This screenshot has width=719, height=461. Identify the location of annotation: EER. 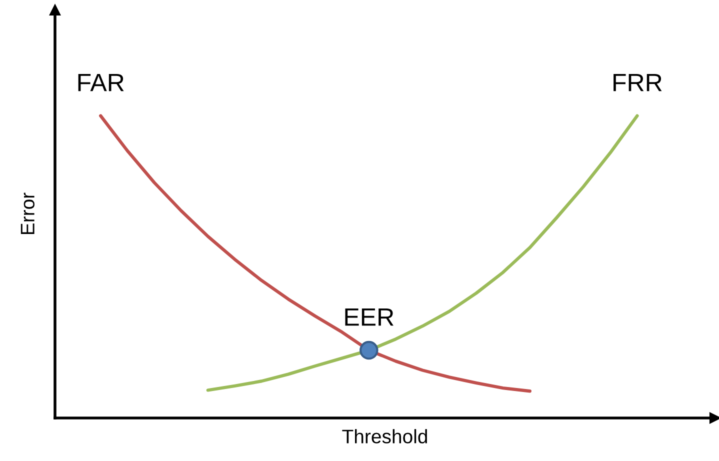
(369, 317).